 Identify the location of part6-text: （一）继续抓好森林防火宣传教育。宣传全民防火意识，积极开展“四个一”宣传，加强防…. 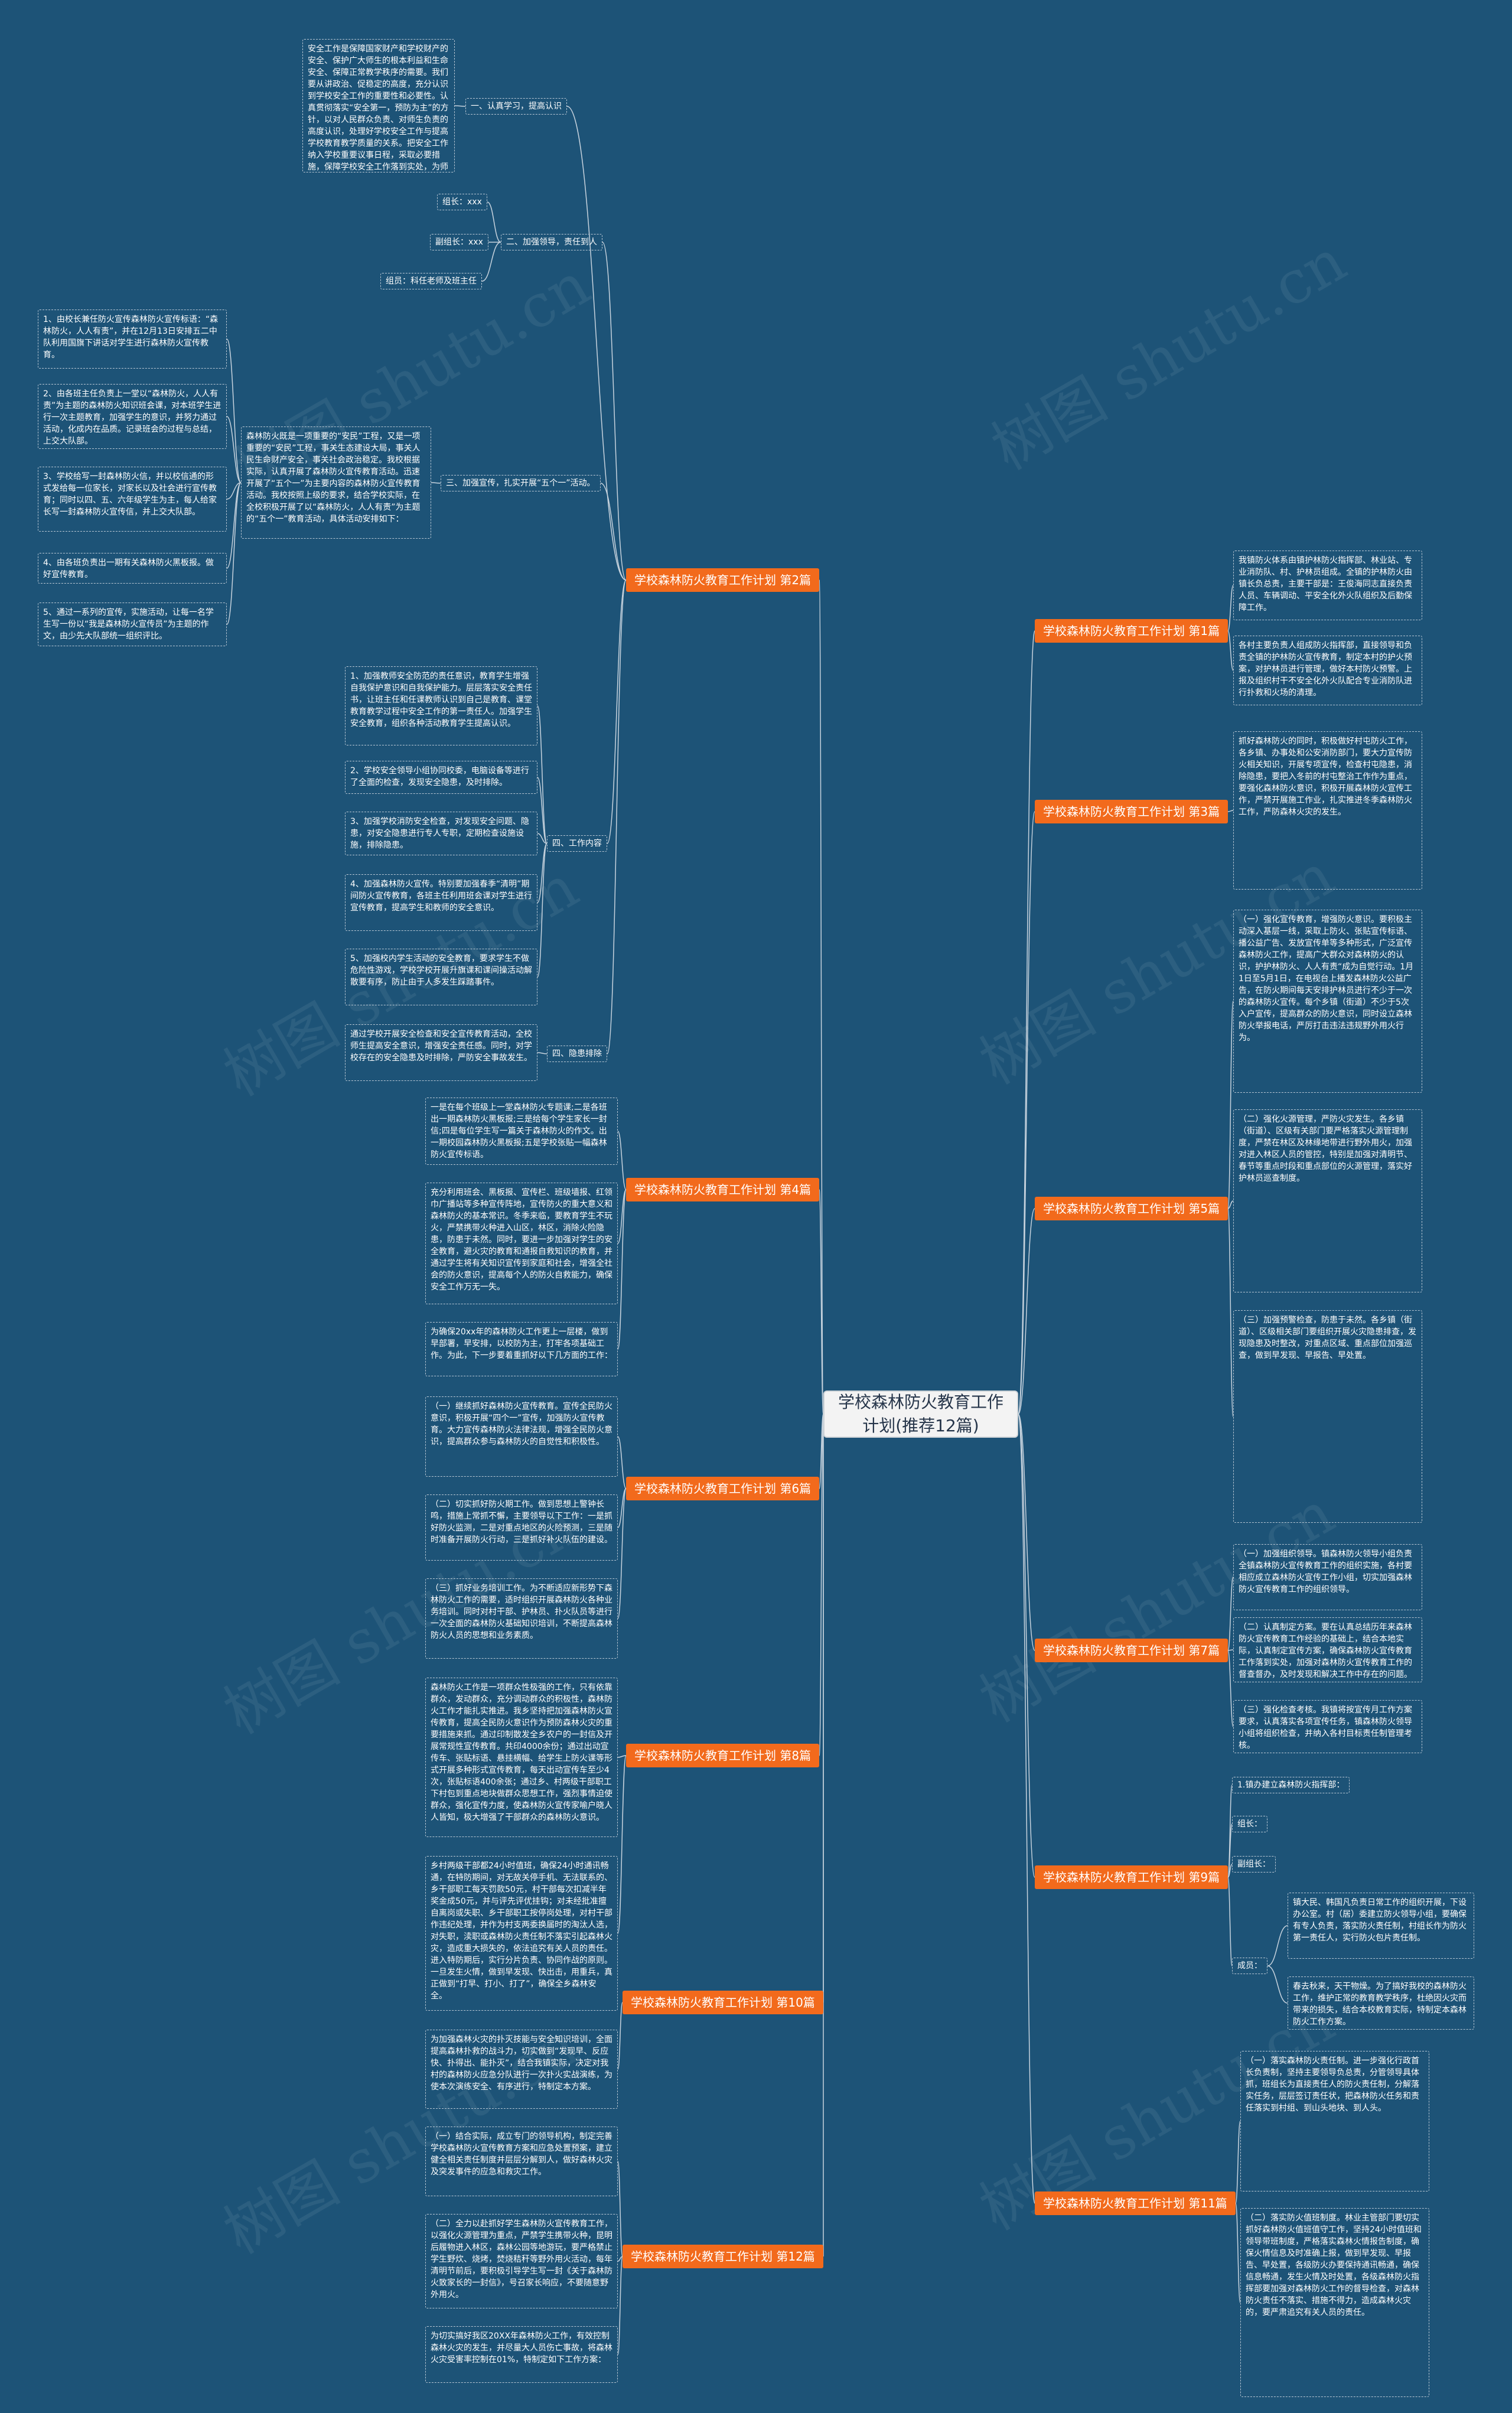
(521, 1436).